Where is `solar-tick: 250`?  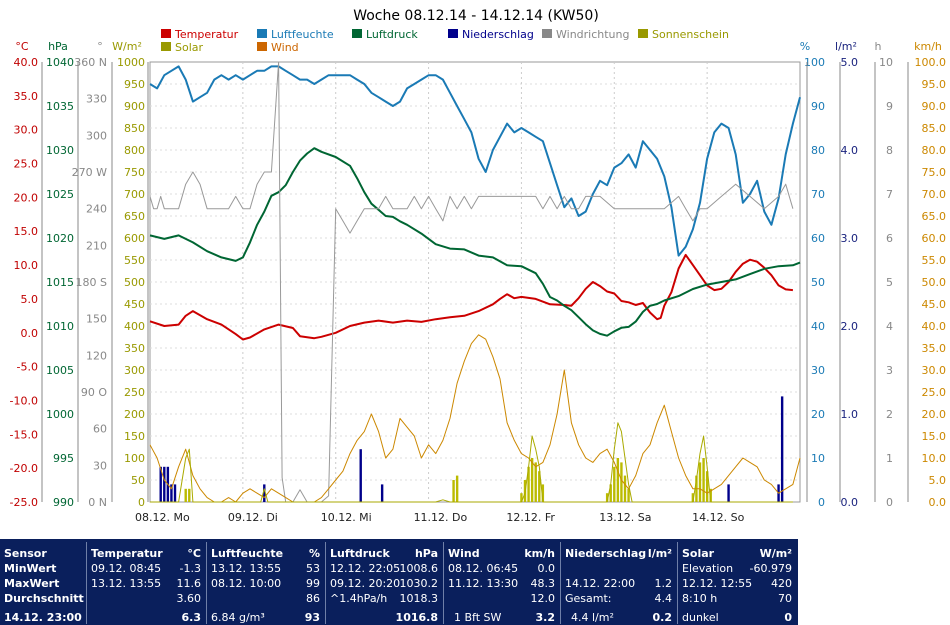
solar-tick: 250 is located at coordinates (134, 392).